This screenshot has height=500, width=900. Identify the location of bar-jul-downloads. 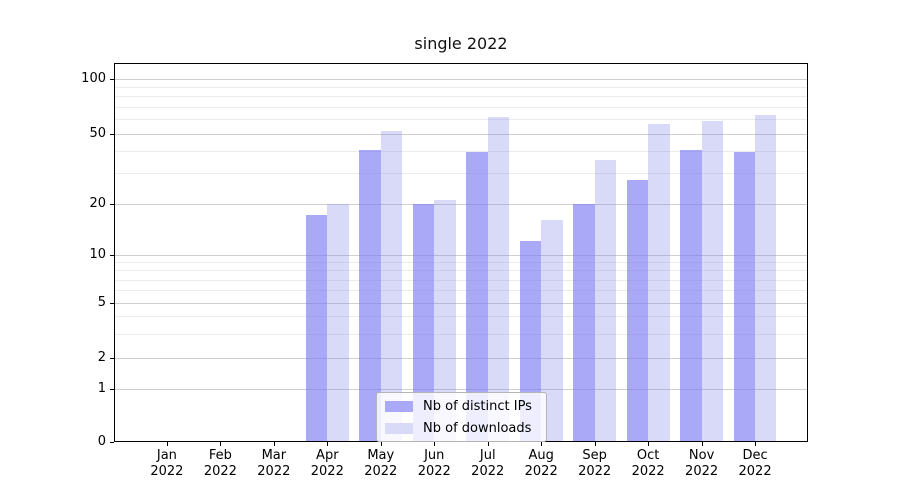
(498, 279).